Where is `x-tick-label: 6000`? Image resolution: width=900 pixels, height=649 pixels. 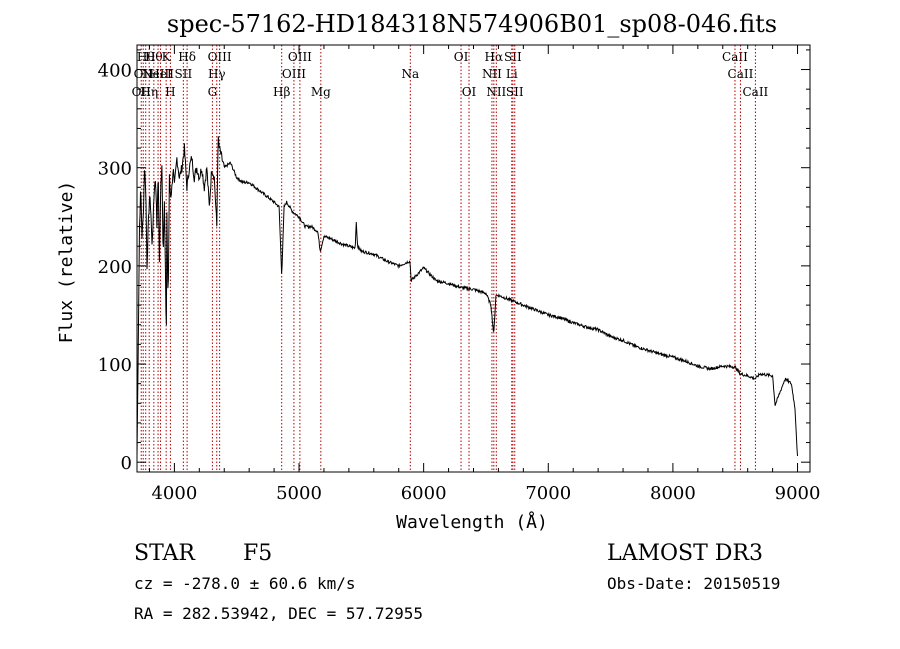
x-tick-label: 6000 is located at coordinates (424, 493).